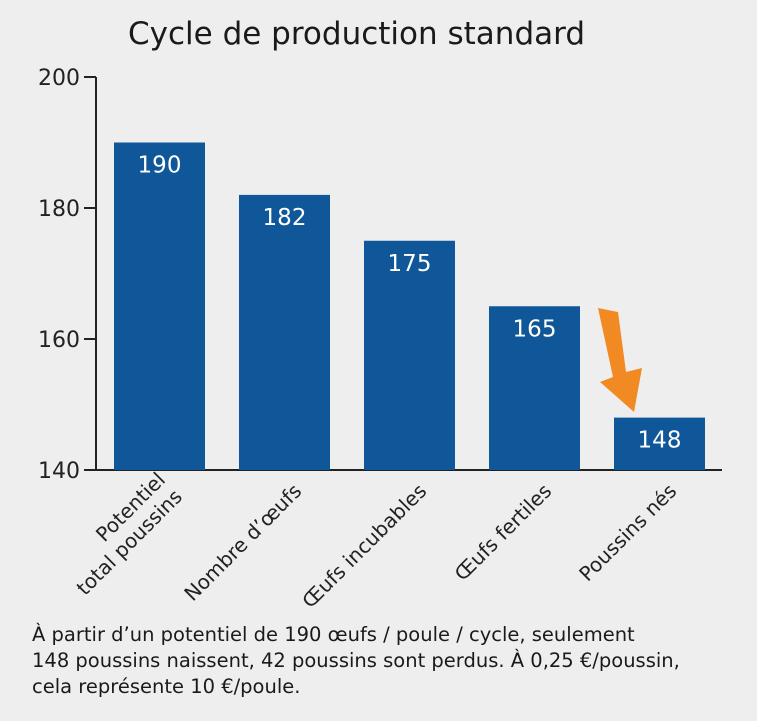 This screenshot has height=721, width=757. What do you see at coordinates (660, 441) in the screenshot?
I see `bar-data-label: 148` at bounding box center [660, 441].